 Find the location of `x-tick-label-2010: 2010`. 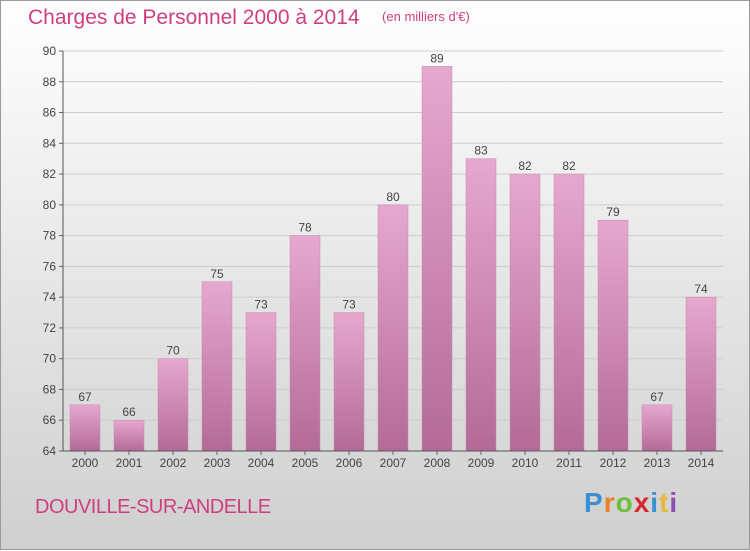

x-tick-label-2010: 2010 is located at coordinates (525, 463).